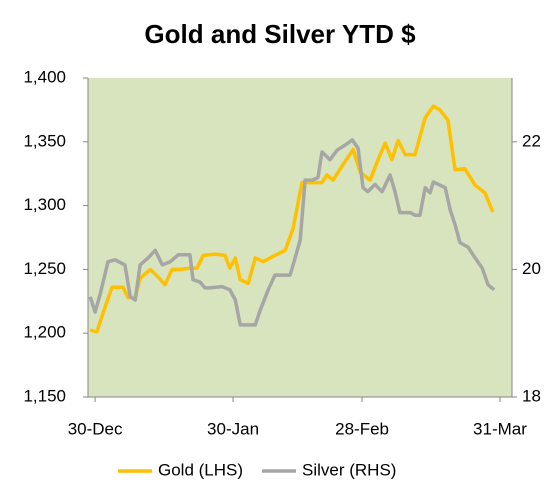  Describe the element at coordinates (44, 76) in the screenshot. I see `y-tick-label: 1,400` at that location.